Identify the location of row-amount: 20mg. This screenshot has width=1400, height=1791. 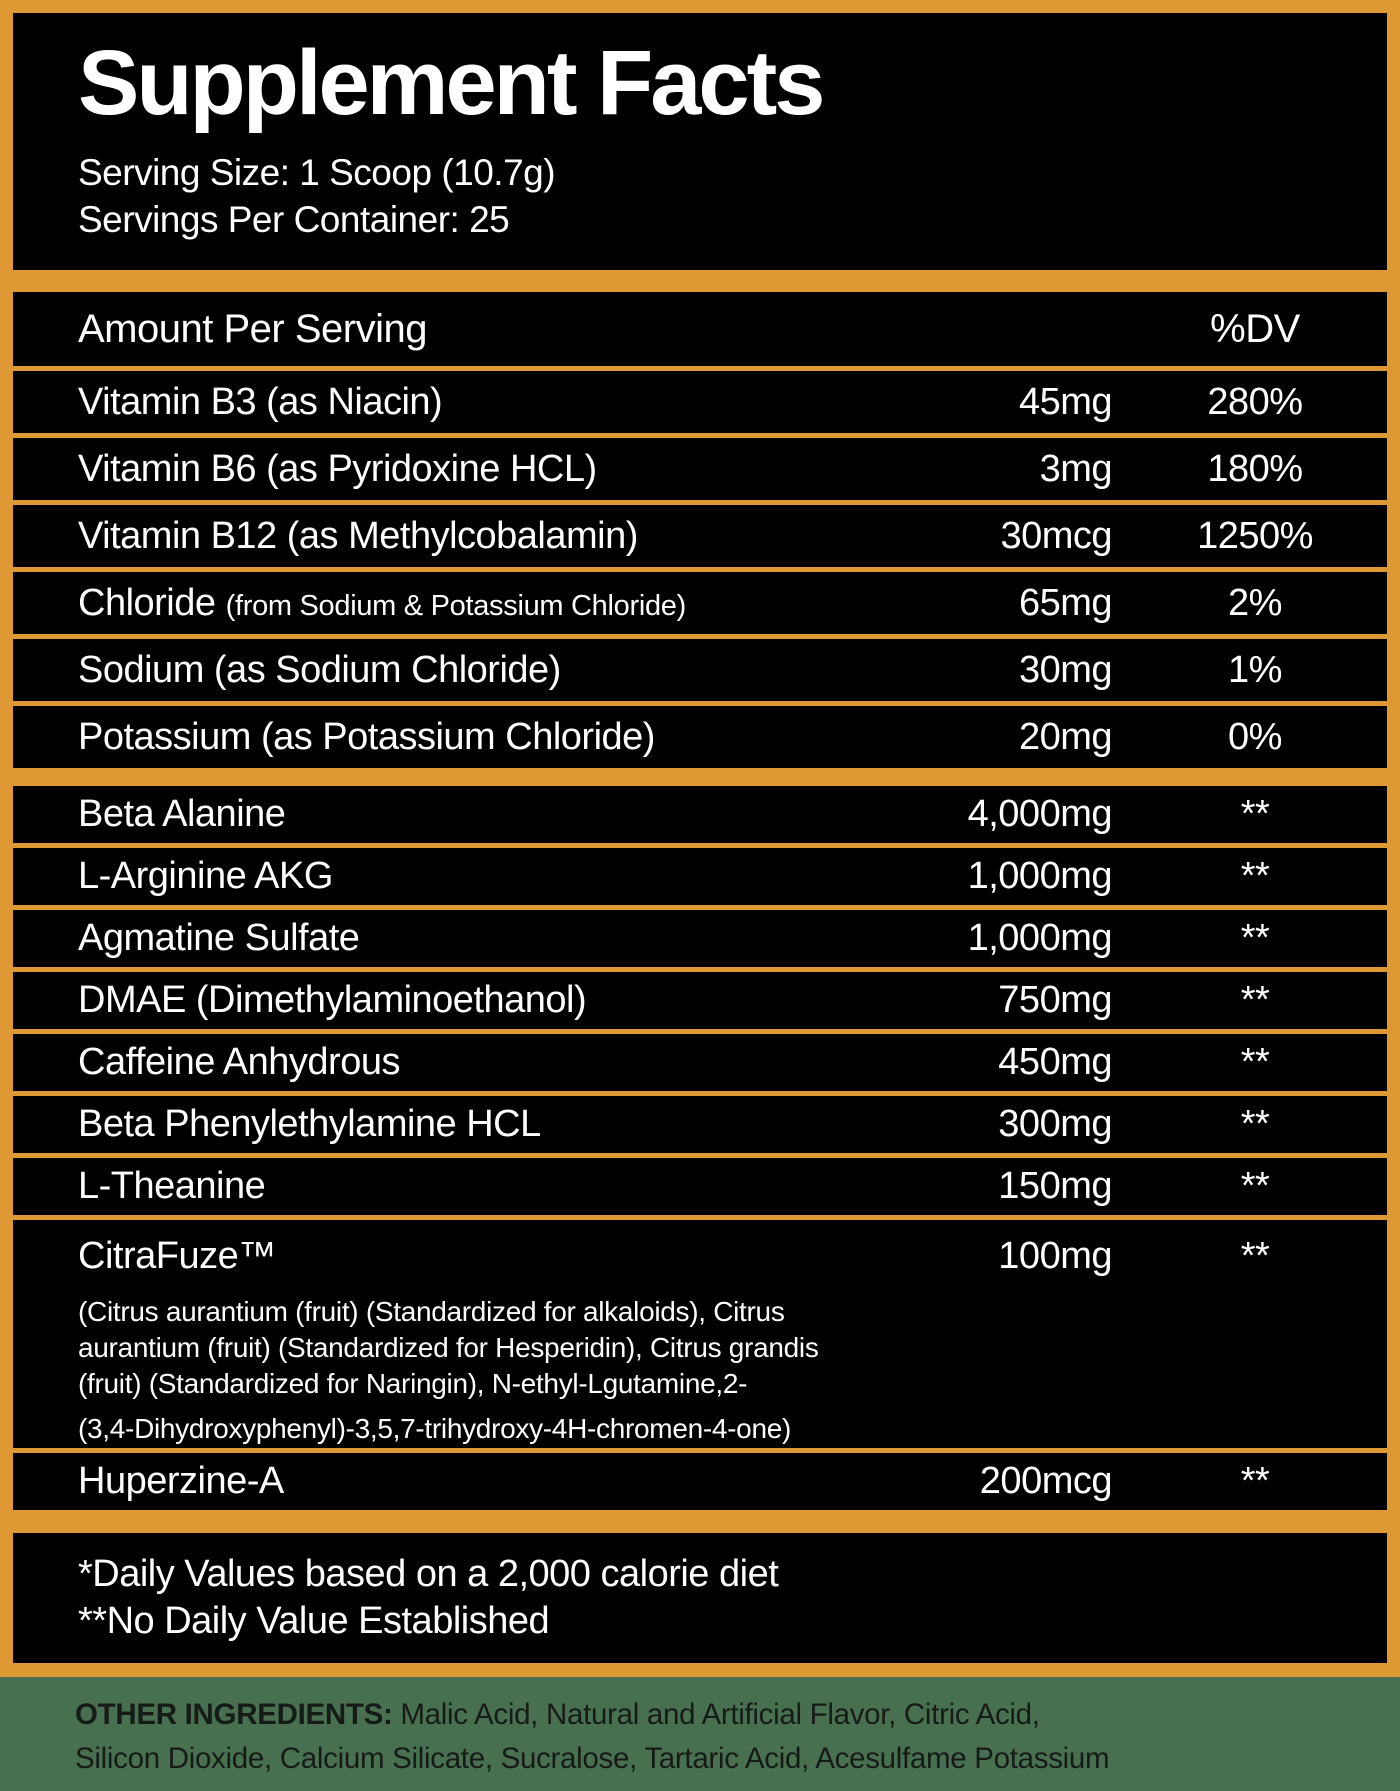
(1065, 736).